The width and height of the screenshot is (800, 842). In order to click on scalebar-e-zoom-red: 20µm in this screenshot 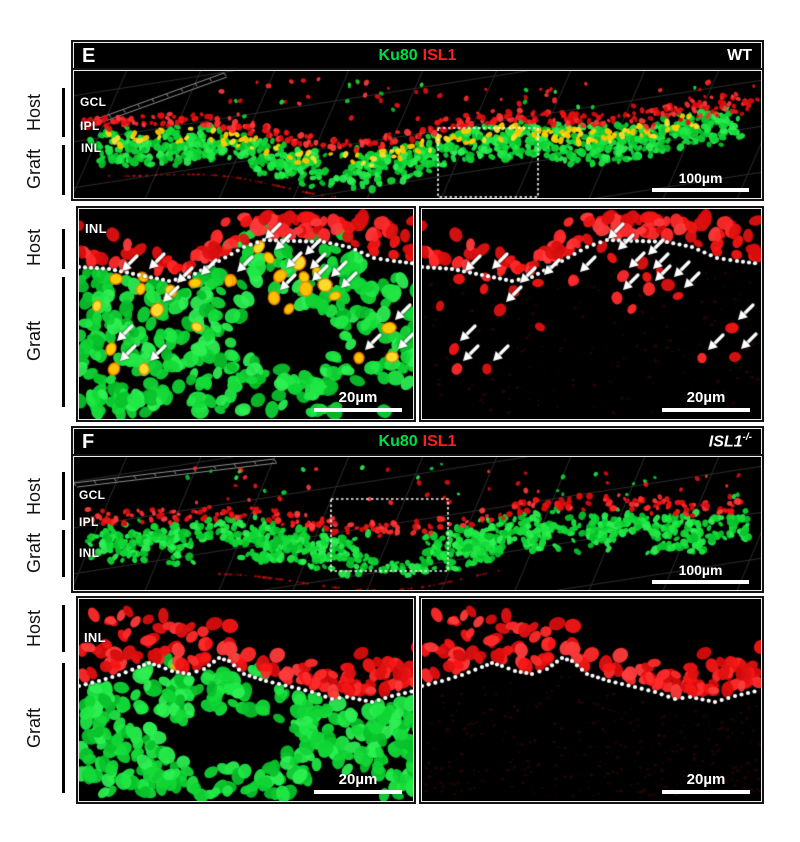, I will do `click(706, 400)`.